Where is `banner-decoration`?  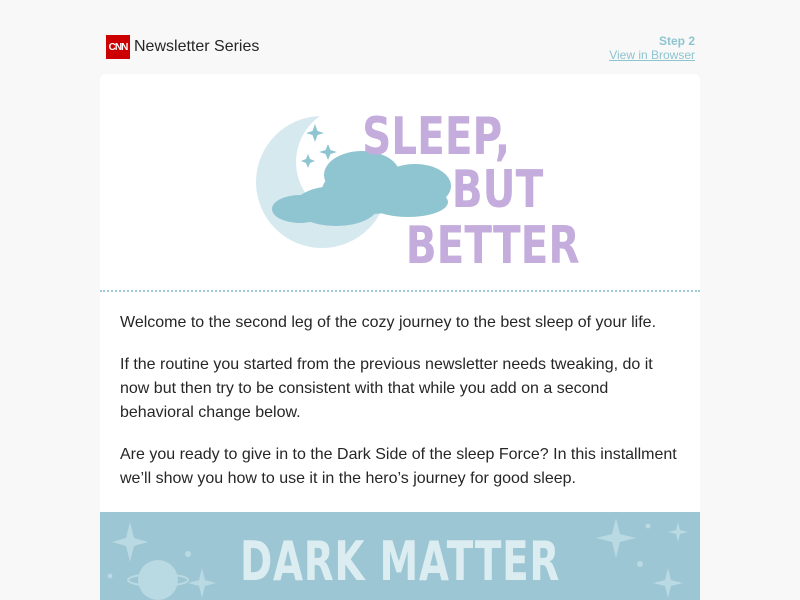
banner-decoration is located at coordinates (397, 559).